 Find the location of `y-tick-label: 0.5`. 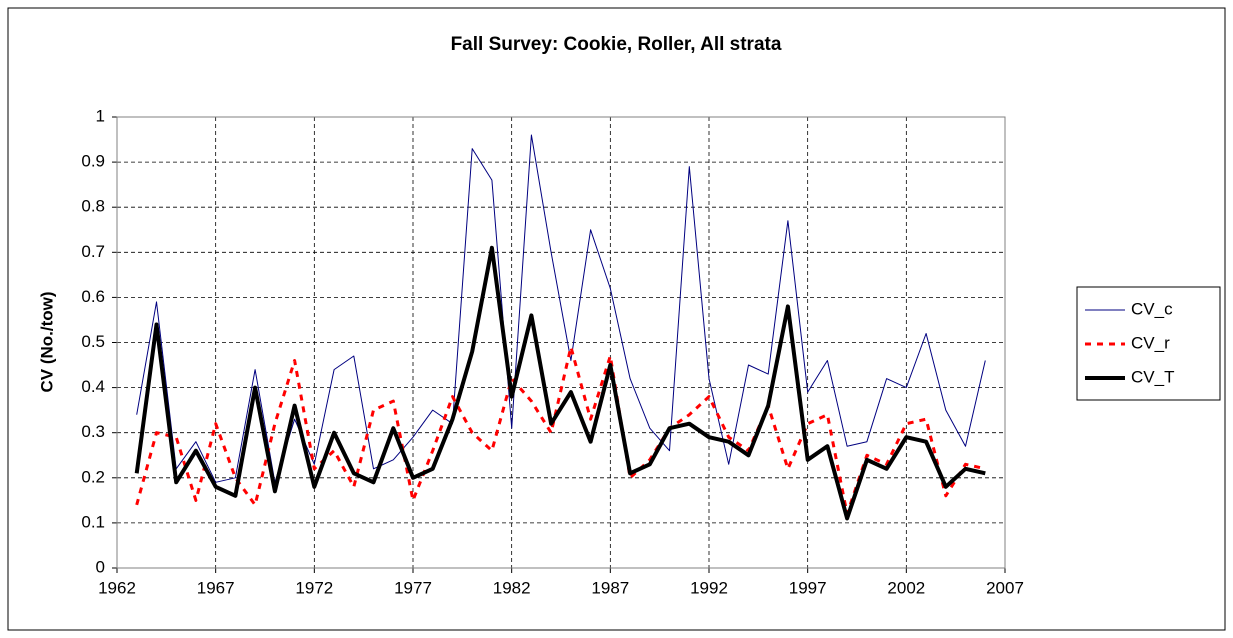

y-tick-label: 0.5 is located at coordinates (93, 341).